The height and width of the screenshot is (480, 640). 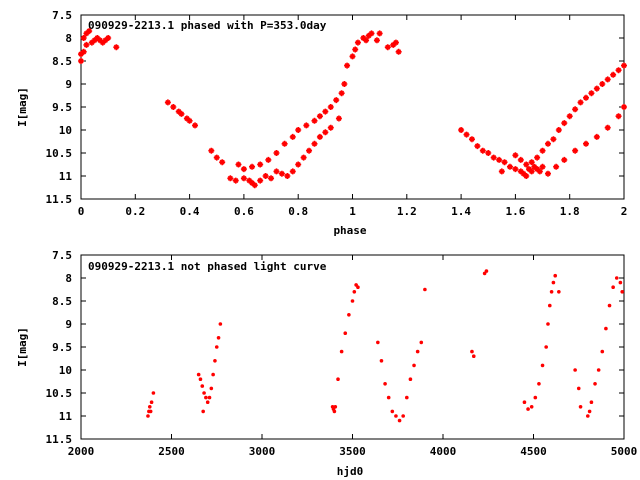 What do you see at coordinates (207, 25) in the screenshot?
I see `top-chart-title: 090929-2213.1 phased with P=353.0day` at bounding box center [207, 25].